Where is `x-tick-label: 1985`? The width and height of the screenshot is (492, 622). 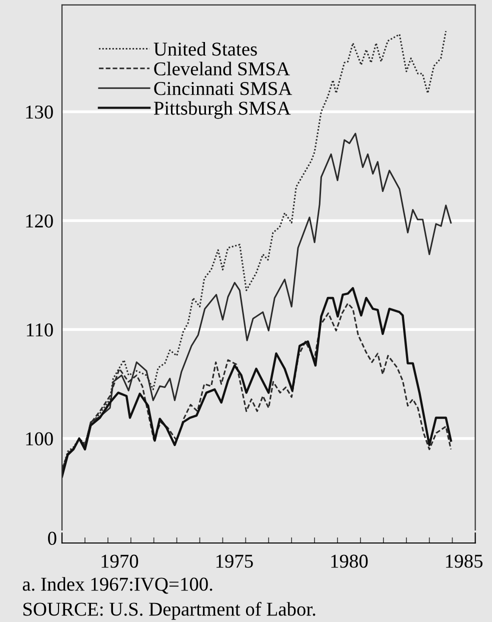 x-tick-label: 1985 is located at coordinates (464, 561).